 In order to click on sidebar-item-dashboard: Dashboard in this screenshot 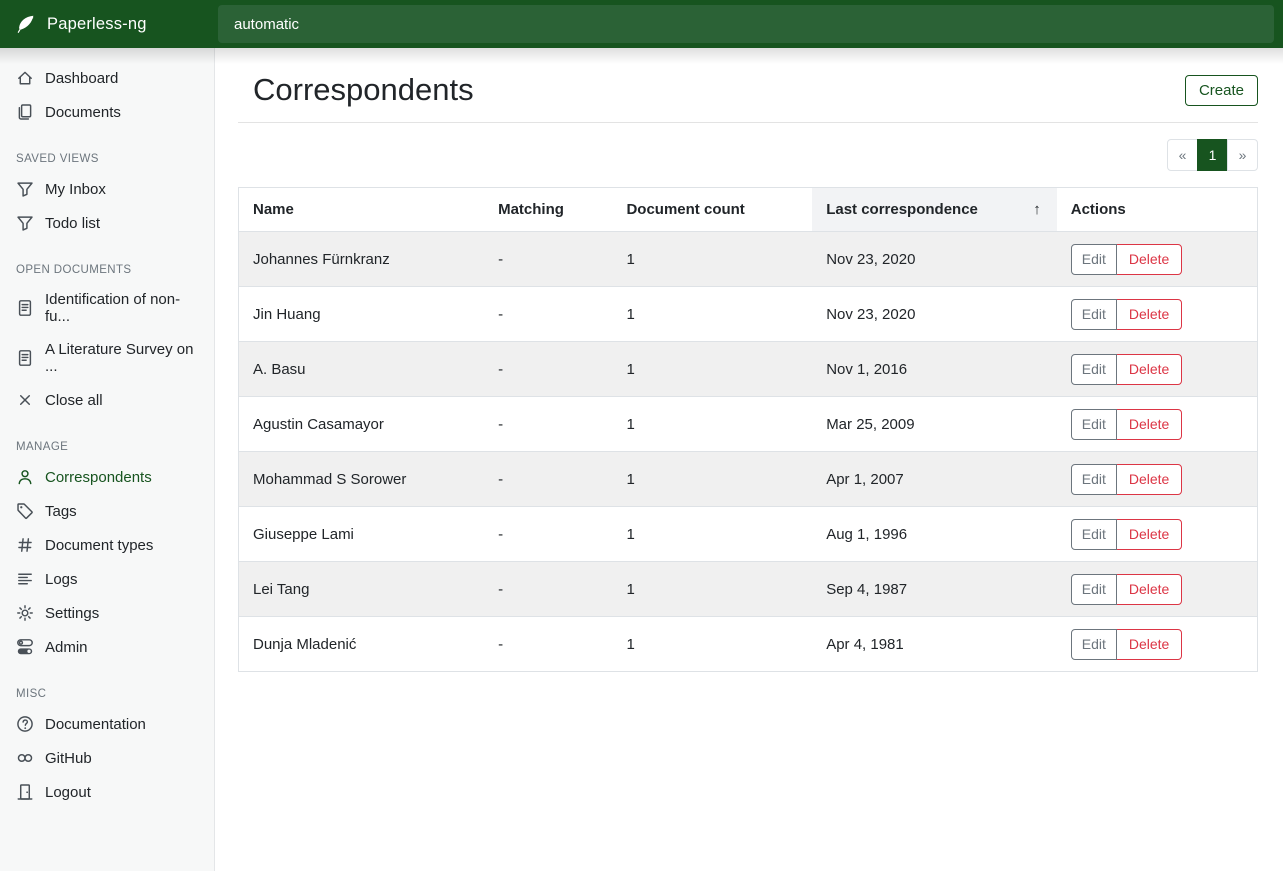, I will do `click(107, 78)`.